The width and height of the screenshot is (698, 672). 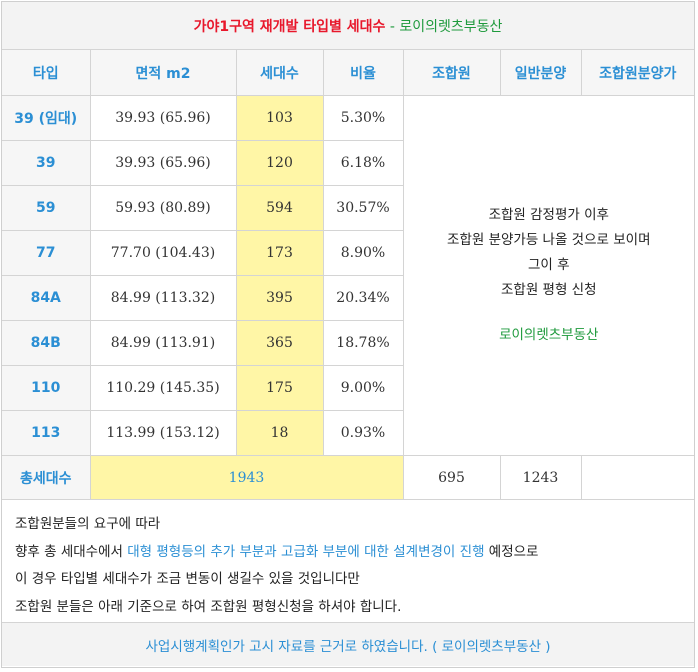 What do you see at coordinates (363, 388) in the screenshot?
I see `row-ratio: 9.00%` at bounding box center [363, 388].